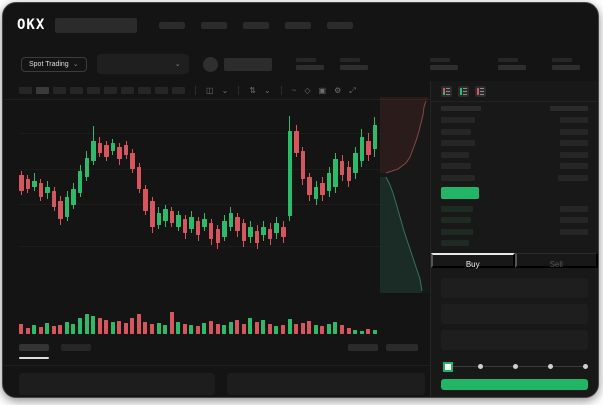 This screenshot has height=405, width=603. I want to click on book-asks-icon, so click(480, 91).